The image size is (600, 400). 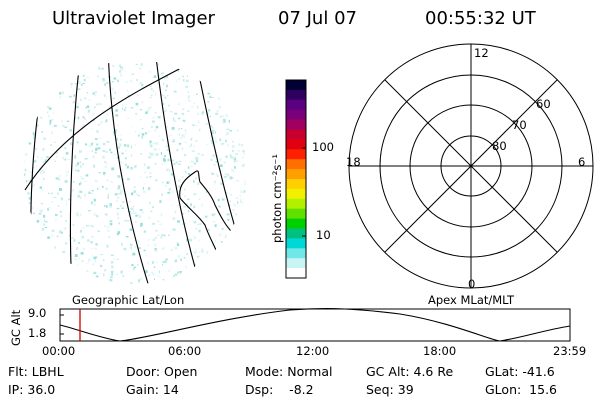 I want to click on alt-tick-1-8: 1.8, so click(x=37, y=333).